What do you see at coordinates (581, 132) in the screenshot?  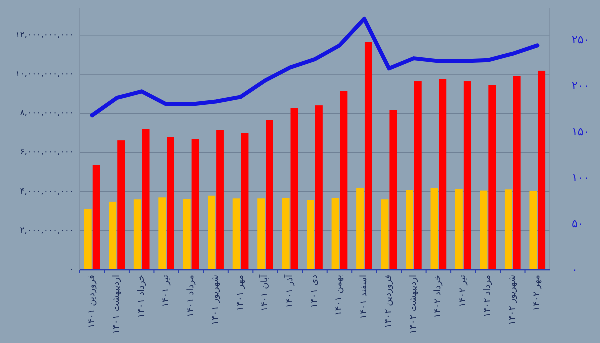 I see `y2tick: ۱۵۰` at bounding box center [581, 132].